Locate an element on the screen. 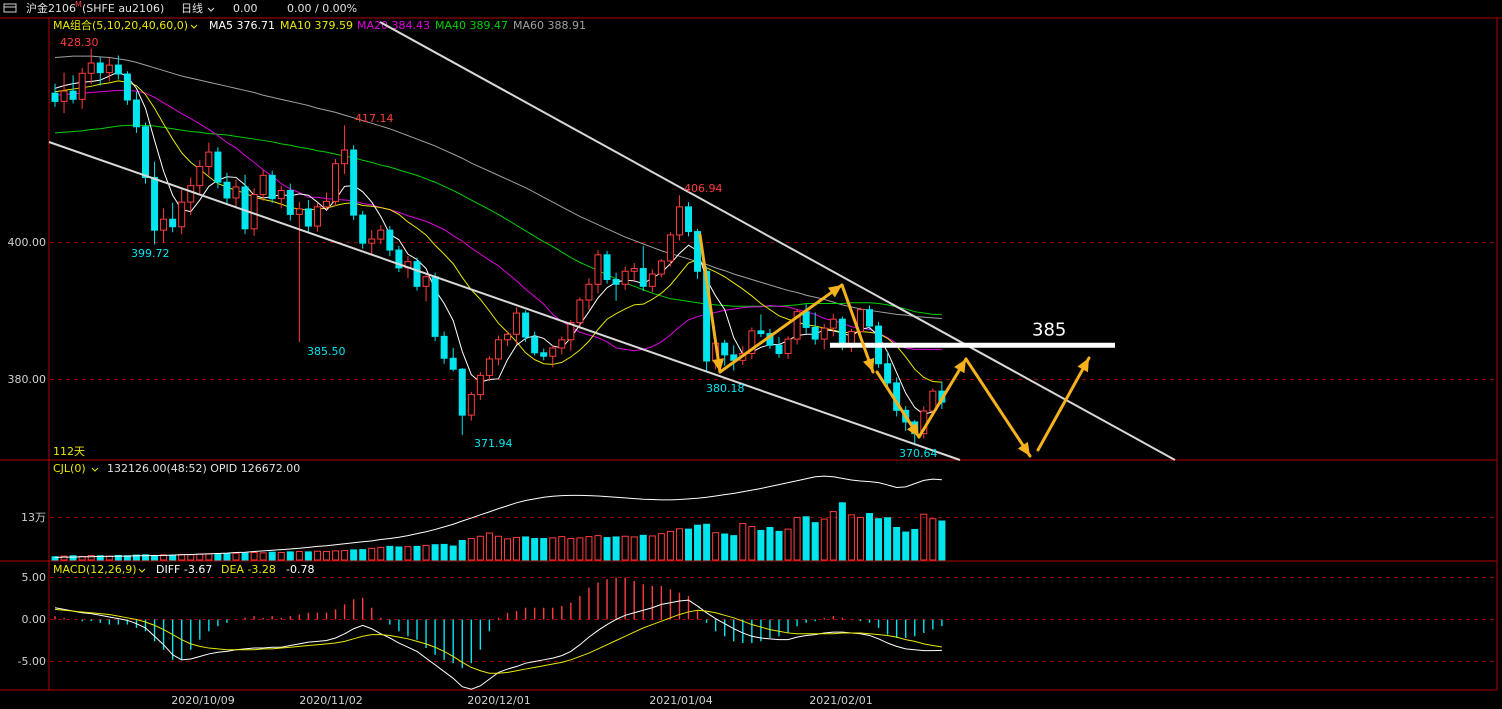  ma-legend-title: MA组合(5,10,20,40,60,0) is located at coordinates (120, 25).